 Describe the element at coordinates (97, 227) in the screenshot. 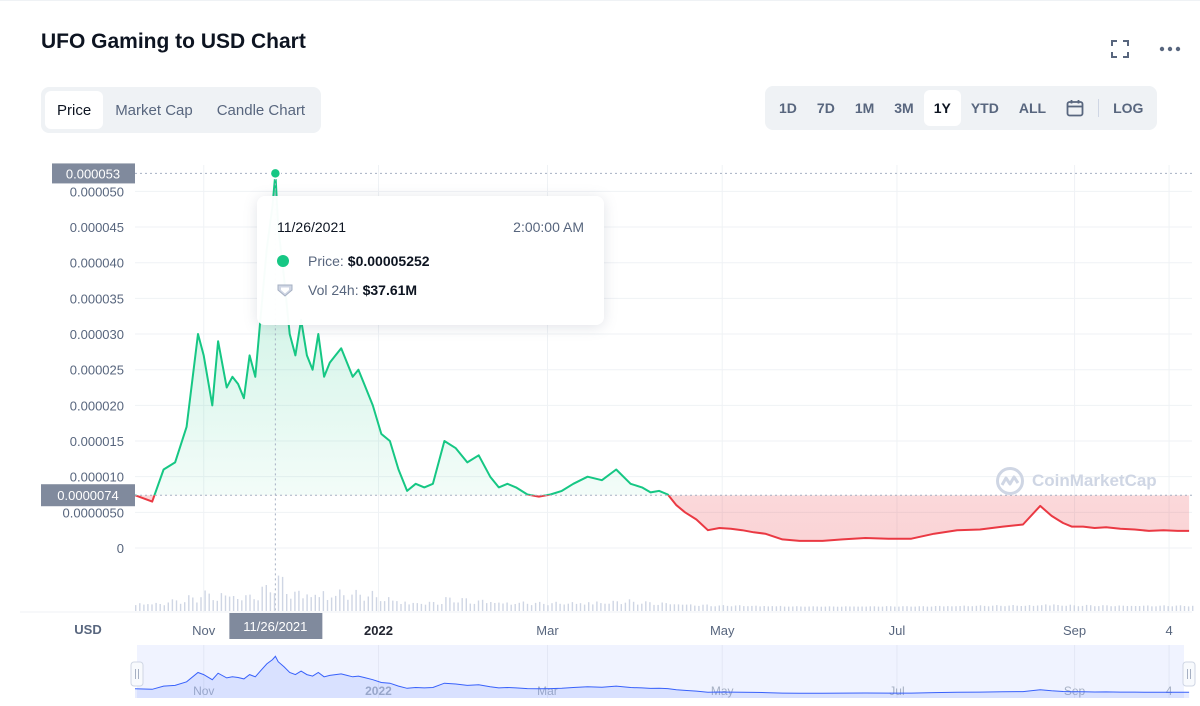

I see `y-tick-label: 0.000045` at that location.